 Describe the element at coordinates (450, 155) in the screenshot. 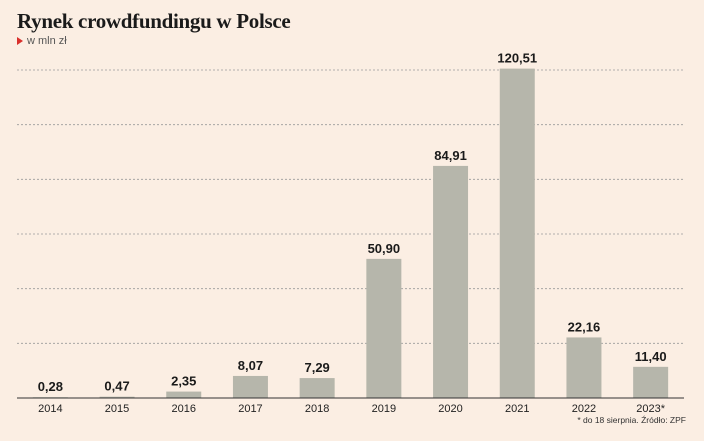

I see `data-label: 84,91` at that location.